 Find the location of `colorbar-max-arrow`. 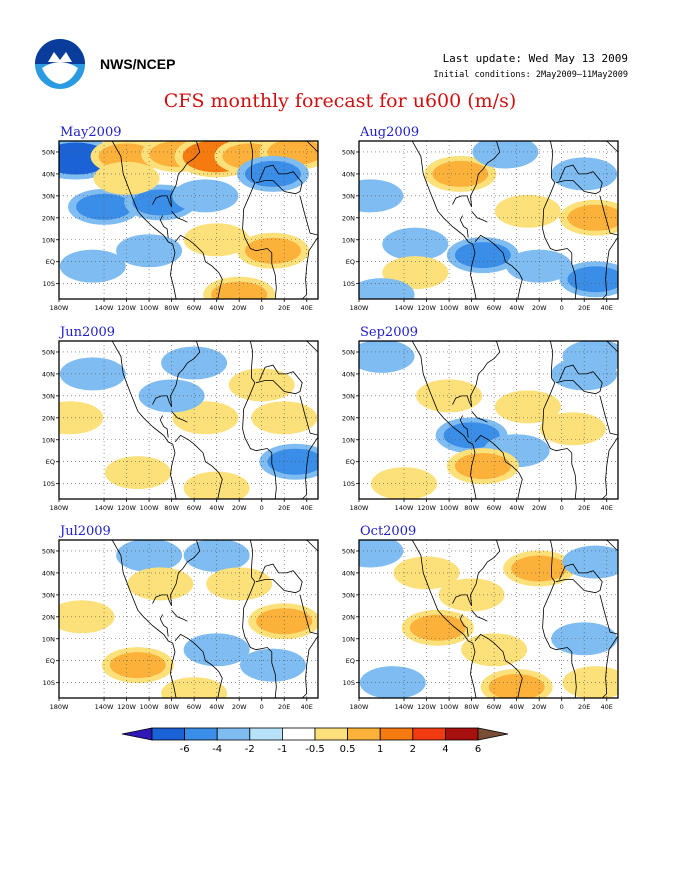

colorbar-max-arrow is located at coordinates (493, 734).